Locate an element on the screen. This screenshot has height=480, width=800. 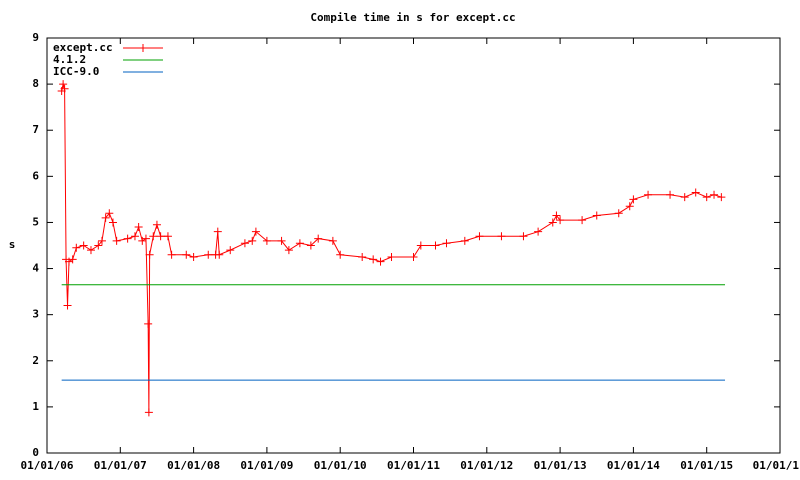
x-tick-label: 01/01/12 is located at coordinates (486, 465).